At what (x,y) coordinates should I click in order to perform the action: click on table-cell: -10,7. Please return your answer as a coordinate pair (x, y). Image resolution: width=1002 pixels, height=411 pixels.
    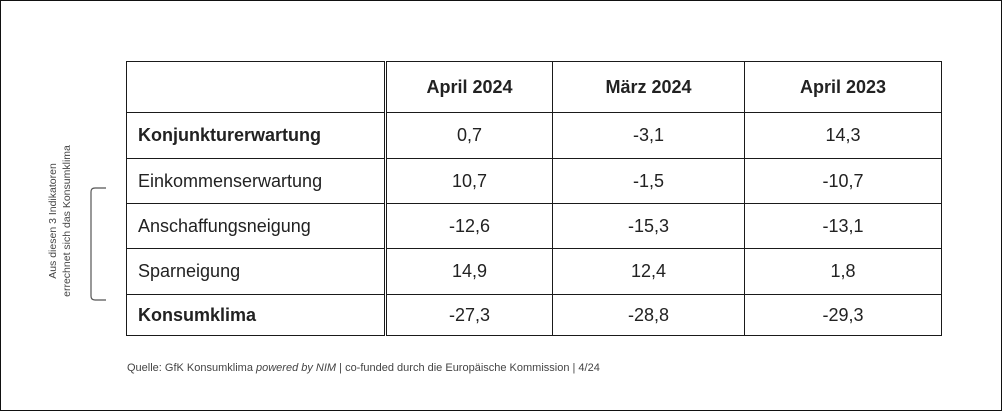
    Looking at the image, I should click on (843, 181).